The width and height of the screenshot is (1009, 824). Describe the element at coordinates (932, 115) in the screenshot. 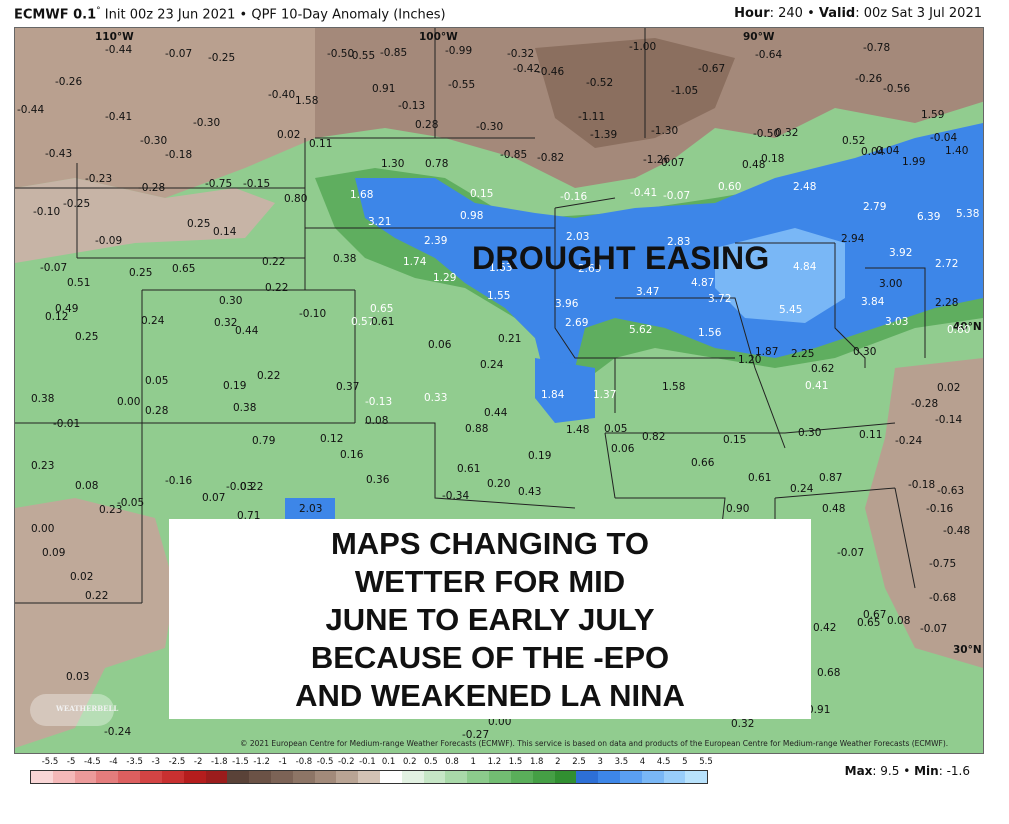

I see `anomaly-value-label: 1.59` at that location.